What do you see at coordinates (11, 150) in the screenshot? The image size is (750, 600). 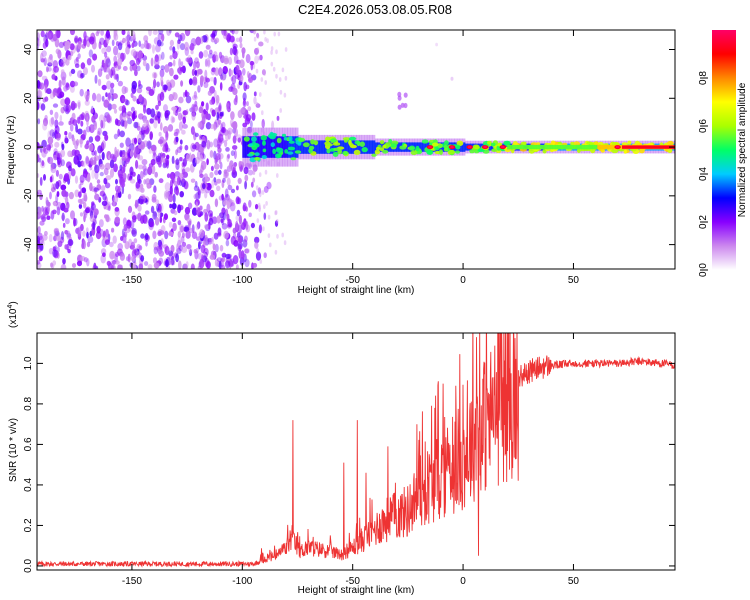 I see `spectrogram-y-label: Frequency (Hz)` at bounding box center [11, 150].